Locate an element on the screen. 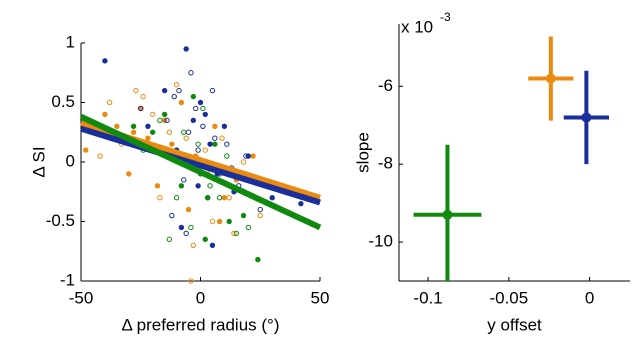 This screenshot has width=633, height=339. y-tick-label: -10 is located at coordinates (380, 241).